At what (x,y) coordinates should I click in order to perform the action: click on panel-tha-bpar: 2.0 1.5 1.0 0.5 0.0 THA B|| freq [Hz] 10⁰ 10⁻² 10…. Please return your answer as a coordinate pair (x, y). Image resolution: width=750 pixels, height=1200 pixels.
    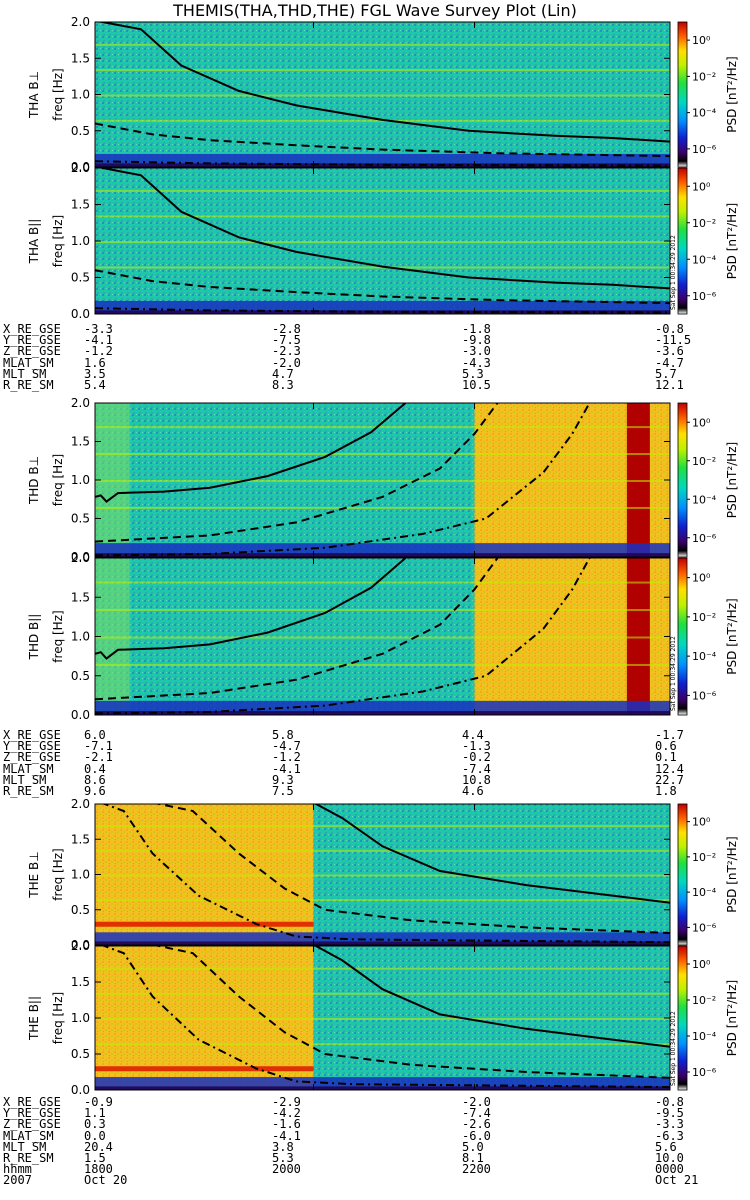
    Looking at the image, I should click on (383, 241).